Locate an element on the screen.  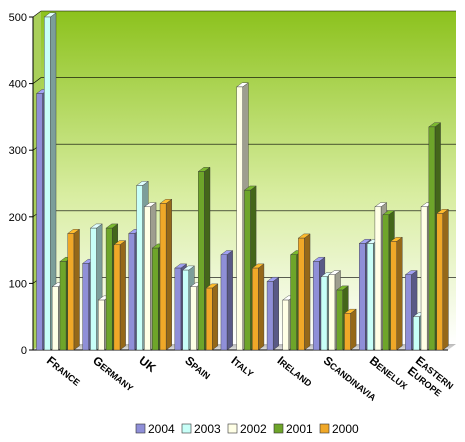
x-tick-label-ireland: IRELAND is located at coordinates (295, 371).